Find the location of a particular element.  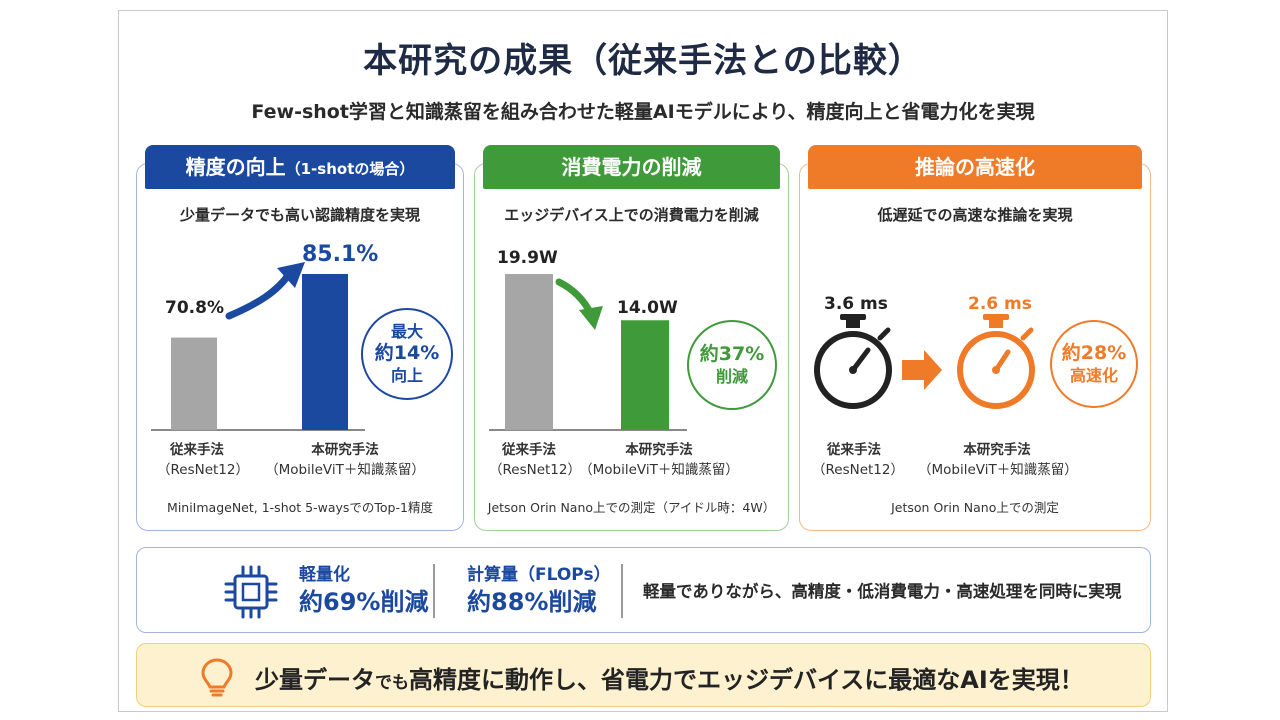

accuracy-value-proposed: 85.1% is located at coordinates (340, 254).